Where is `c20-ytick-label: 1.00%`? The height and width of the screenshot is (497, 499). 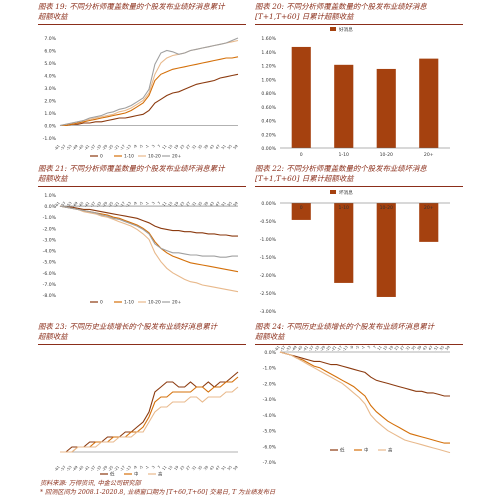 c20-ytick-label: 1.00% is located at coordinates (268, 80).